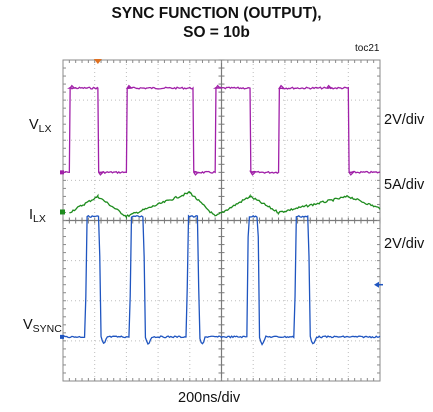 This screenshot has width=433, height=412. I want to click on vlx-scale-label: 2V/div, so click(404, 120).